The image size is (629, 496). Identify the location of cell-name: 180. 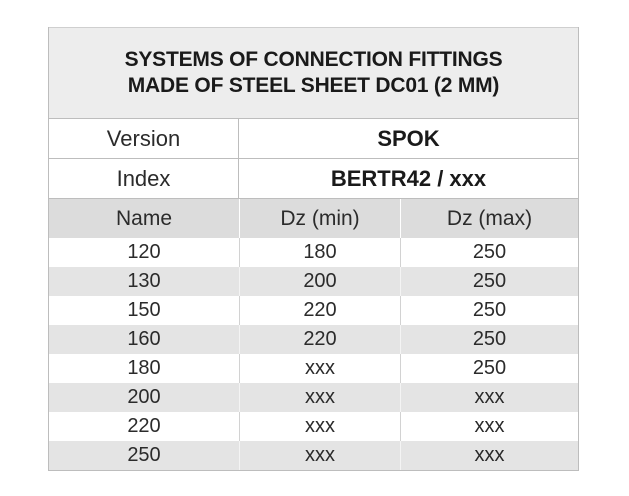
(144, 368).